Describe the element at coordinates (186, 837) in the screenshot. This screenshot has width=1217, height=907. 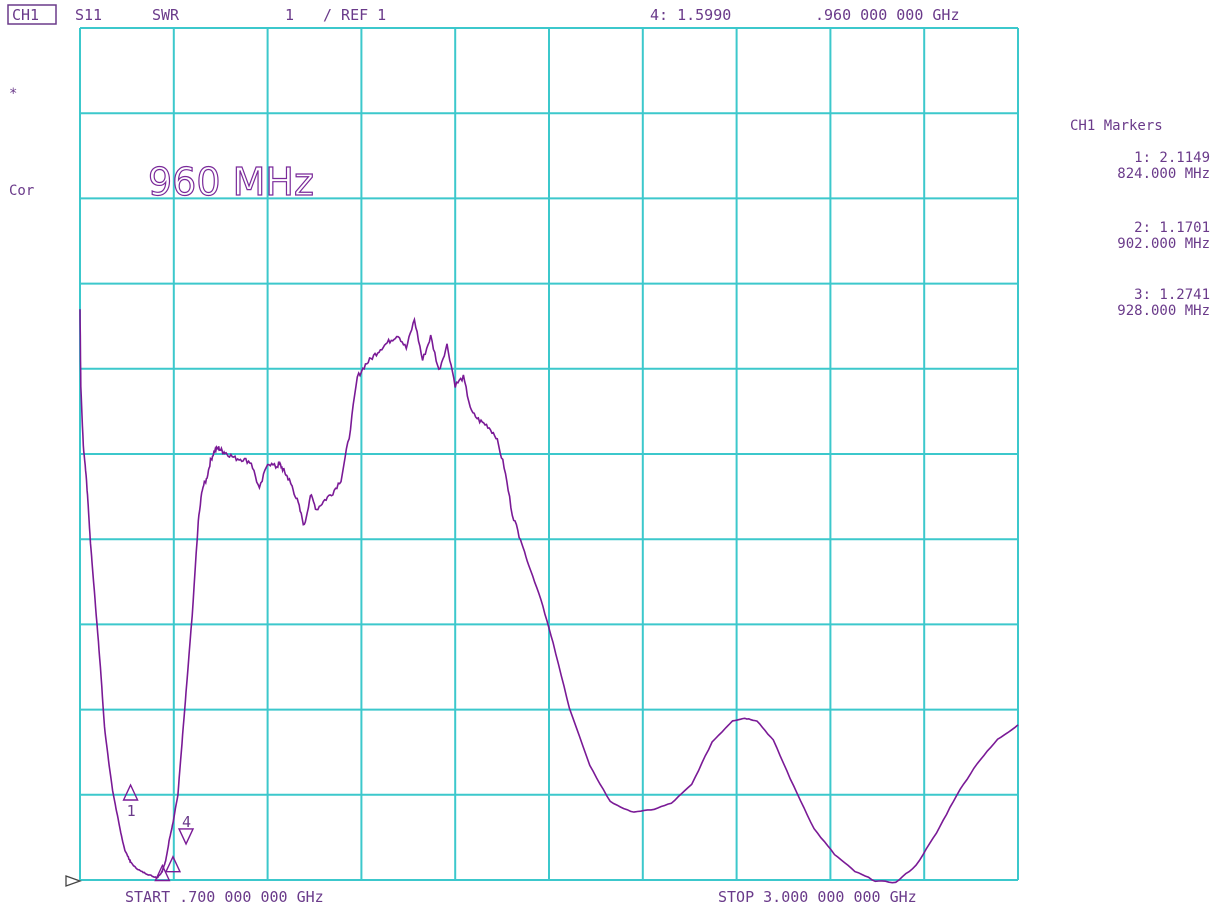
I see `marker-triangle-down-icon` at that location.